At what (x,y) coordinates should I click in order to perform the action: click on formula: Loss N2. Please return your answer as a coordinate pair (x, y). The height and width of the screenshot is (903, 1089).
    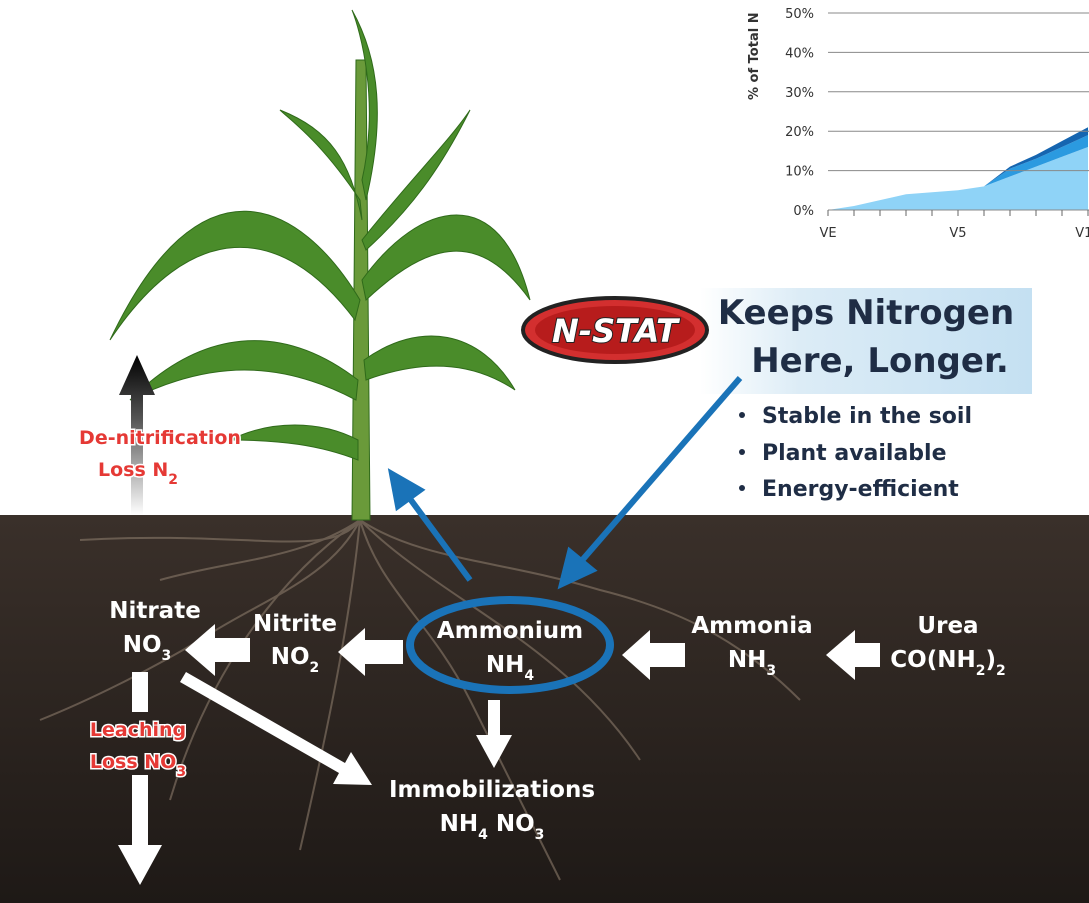
    Looking at the image, I should click on (138, 473).